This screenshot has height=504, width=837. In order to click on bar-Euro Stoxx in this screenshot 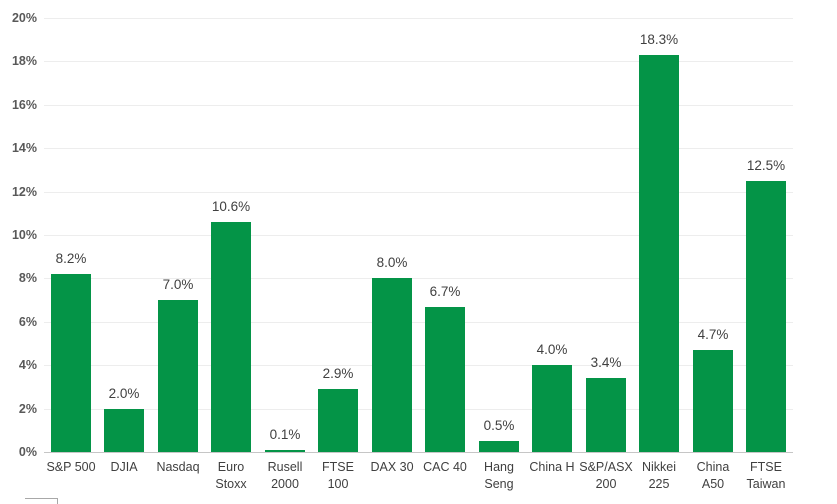, I will do `click(231, 337)`.